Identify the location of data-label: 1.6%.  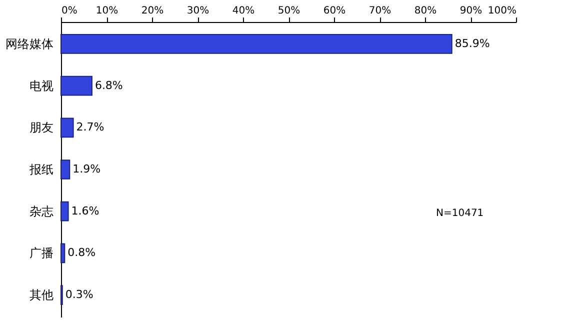
(85, 211).